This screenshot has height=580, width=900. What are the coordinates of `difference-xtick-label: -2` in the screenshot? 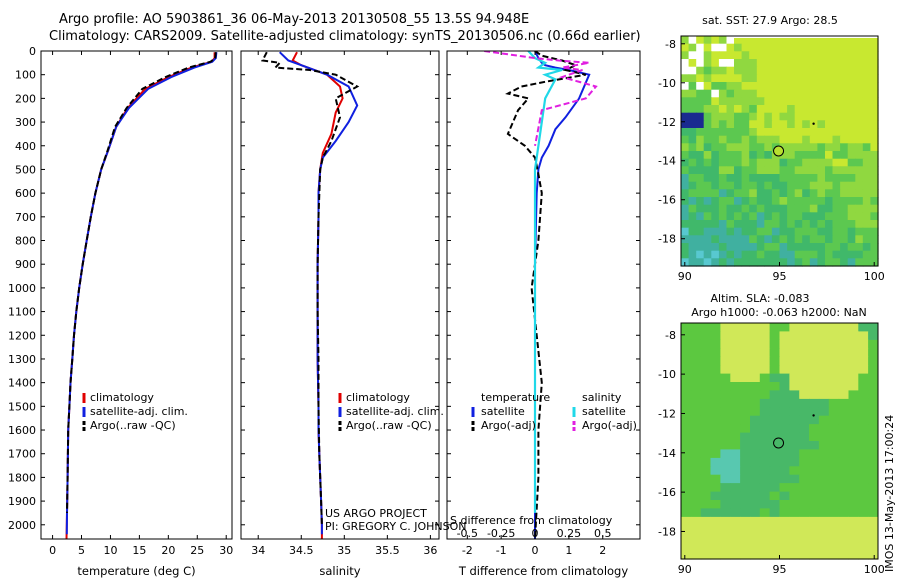 It's located at (467, 550).